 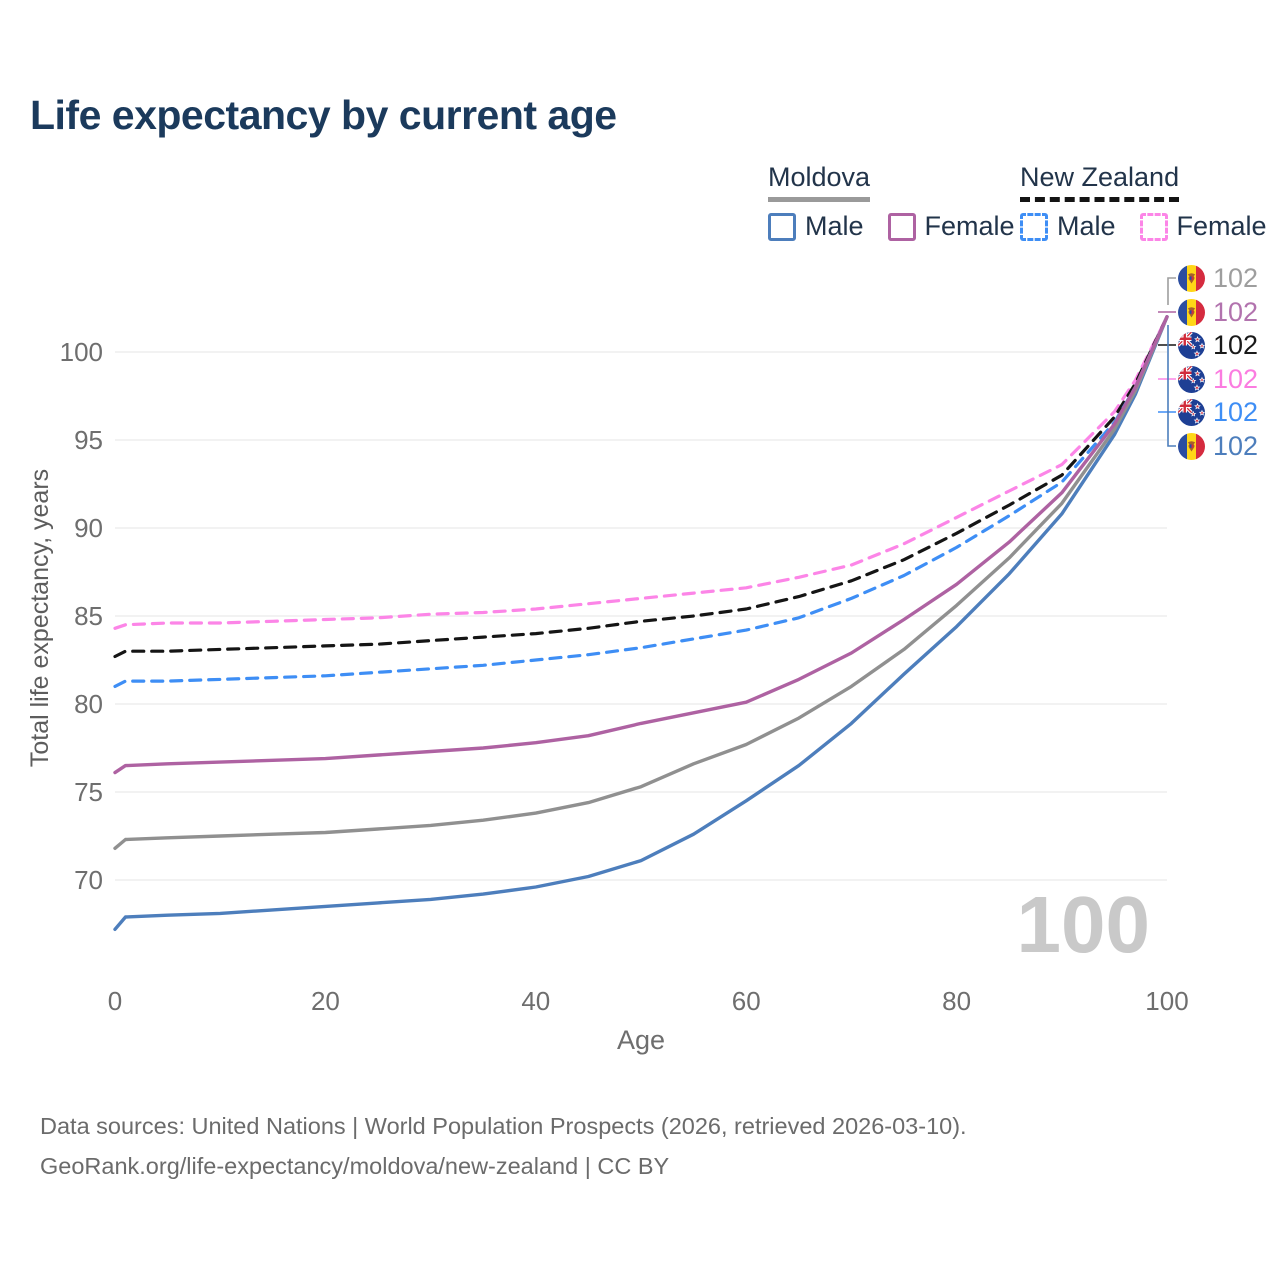 I want to click on legend-group-moldova: Moldova Male Female, so click(x=903, y=202).